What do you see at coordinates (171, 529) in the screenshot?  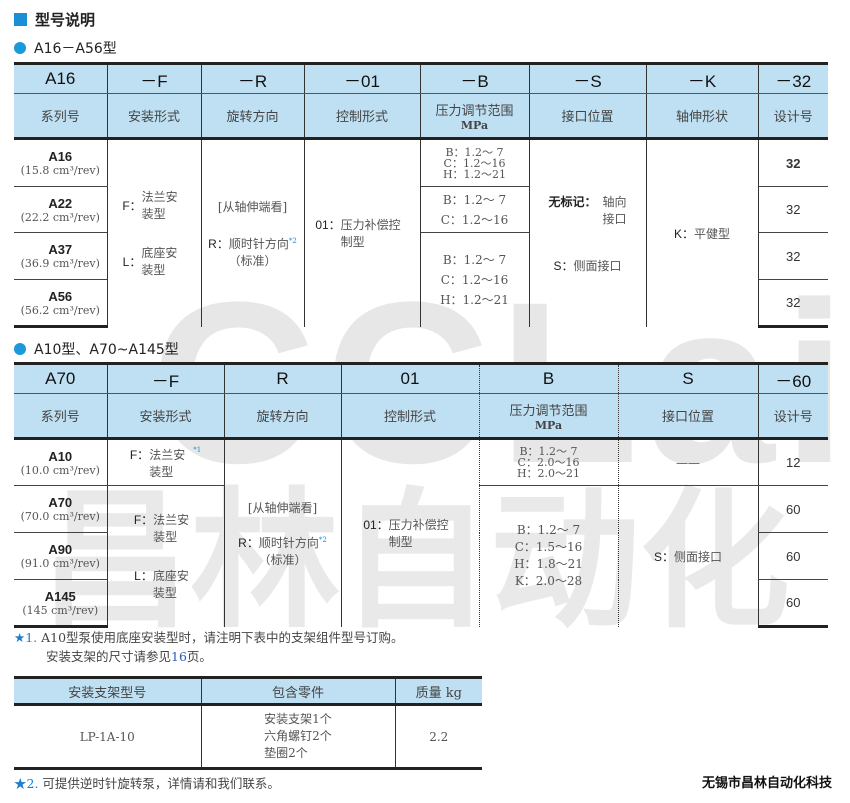 I see `mounting-f-text: 法兰安装型` at bounding box center [171, 529].